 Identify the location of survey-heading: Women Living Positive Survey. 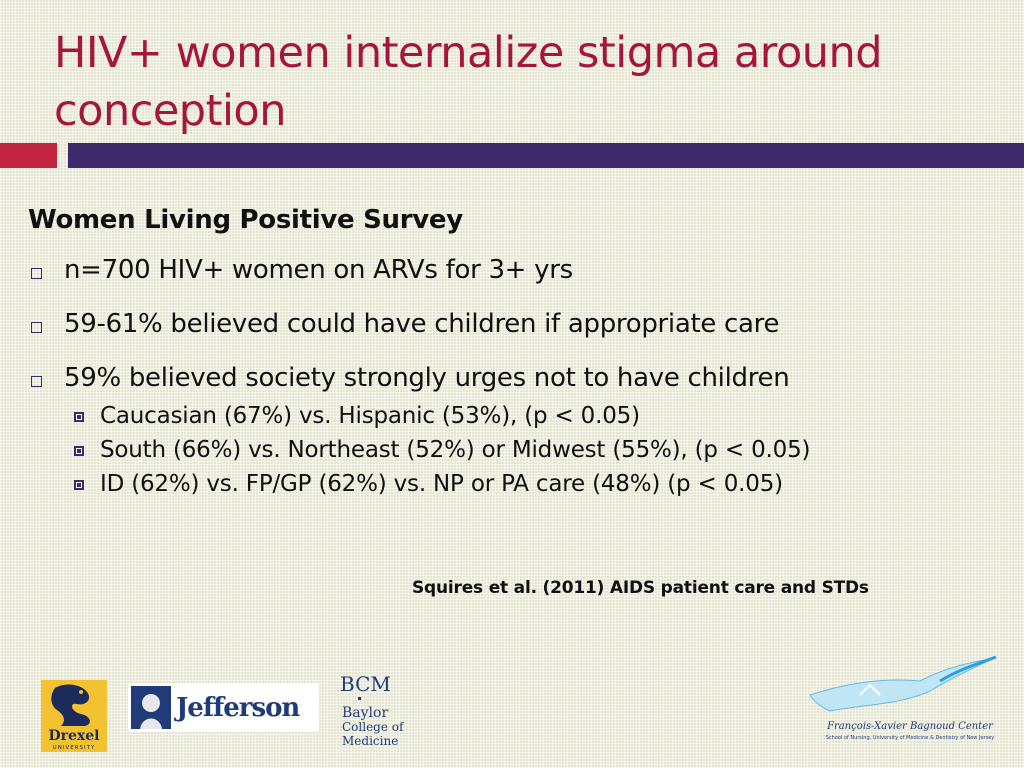
(245, 220).